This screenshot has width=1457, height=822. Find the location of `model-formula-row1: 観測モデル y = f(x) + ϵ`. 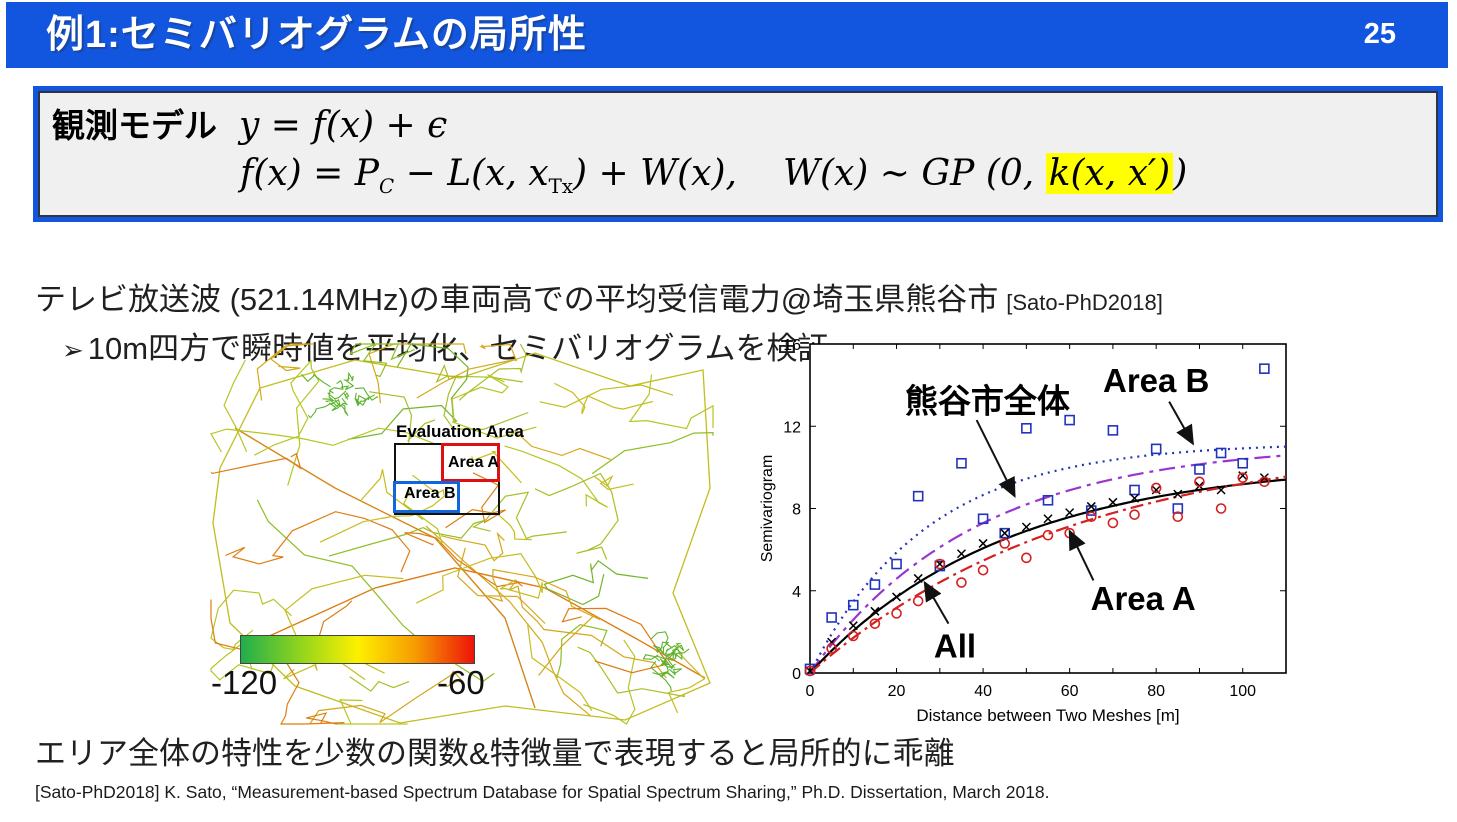

model-formula-row1: 観測モデル y = f(x) + ϵ is located at coordinates (249, 123).